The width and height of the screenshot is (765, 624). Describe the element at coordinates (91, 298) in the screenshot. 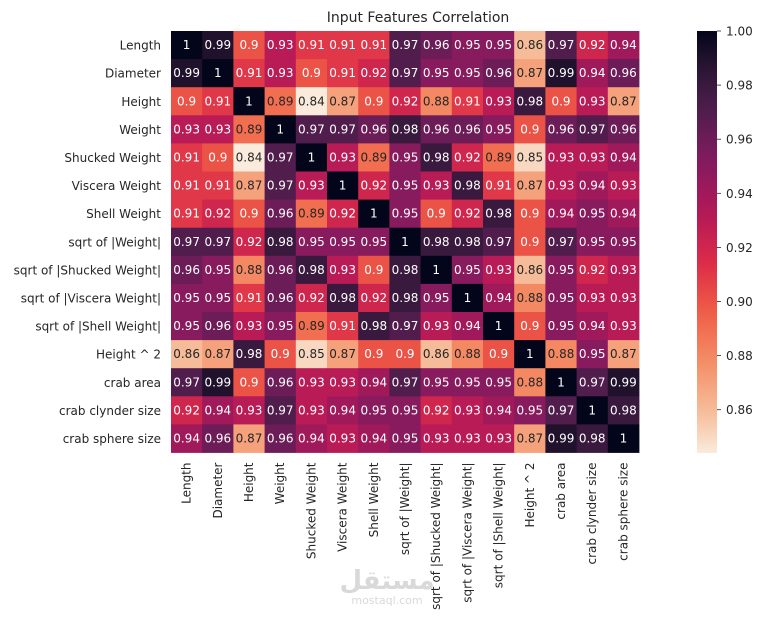

I see `row-label: sqrt of |Viscera Weight|` at that location.